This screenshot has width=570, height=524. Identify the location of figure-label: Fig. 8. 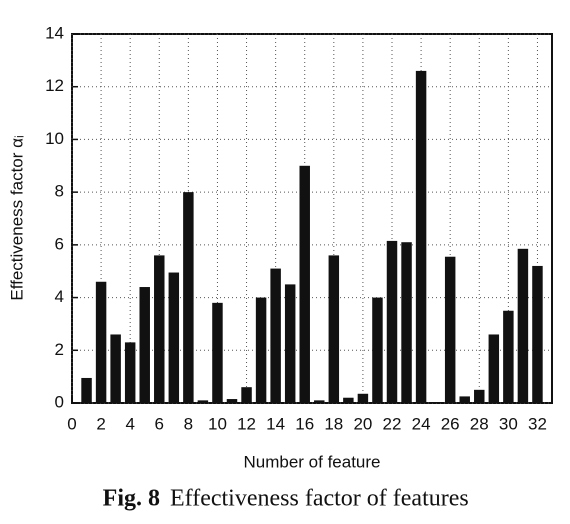
(131, 499).